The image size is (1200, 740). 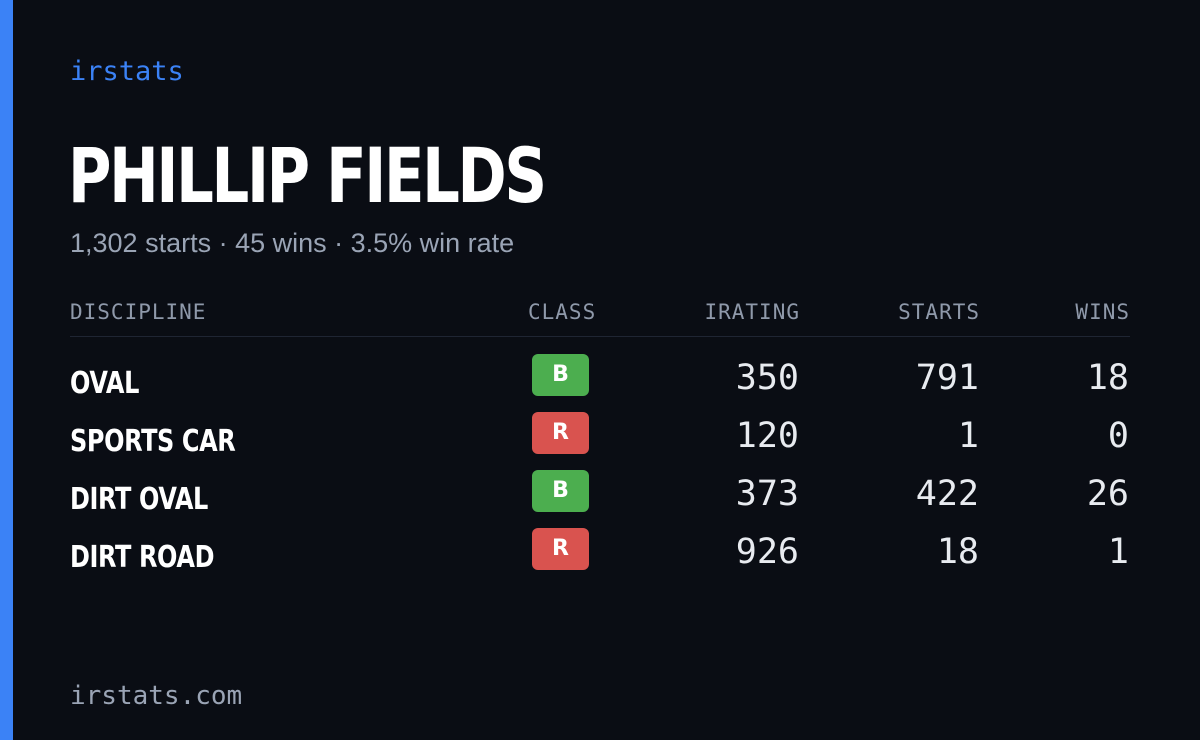 I want to click on discipline-name: DIRT ROAD, so click(x=142, y=557).